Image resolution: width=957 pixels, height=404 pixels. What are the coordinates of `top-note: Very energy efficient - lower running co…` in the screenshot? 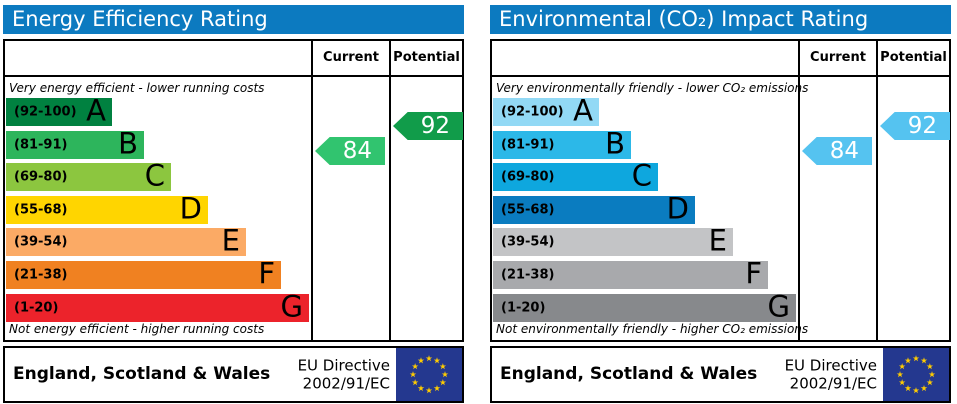 It's located at (137, 88).